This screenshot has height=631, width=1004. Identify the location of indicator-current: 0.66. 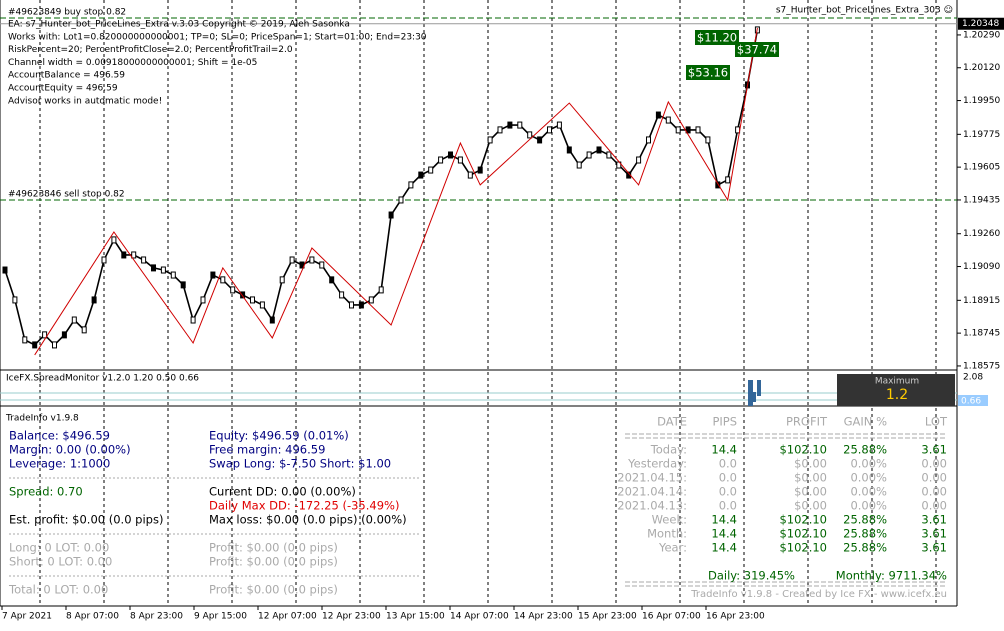
(971, 402).